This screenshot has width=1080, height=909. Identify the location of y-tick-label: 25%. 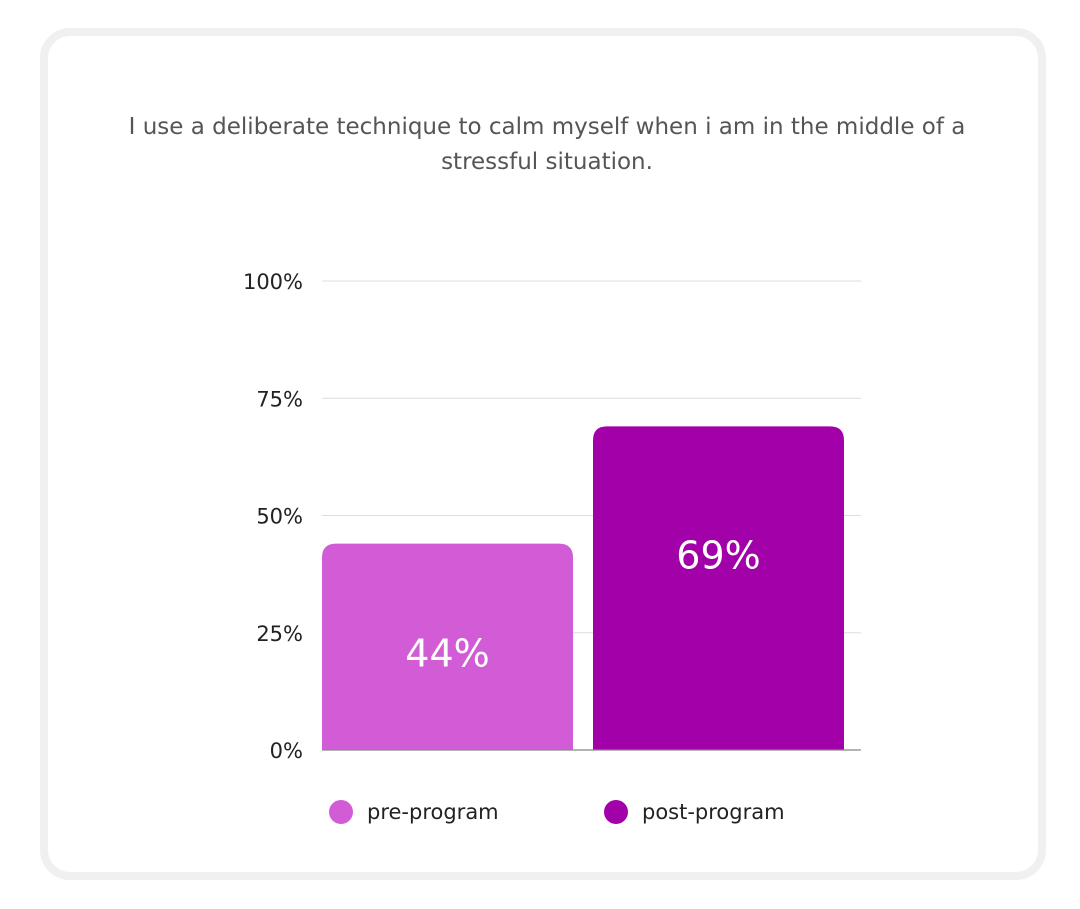
(279, 634).